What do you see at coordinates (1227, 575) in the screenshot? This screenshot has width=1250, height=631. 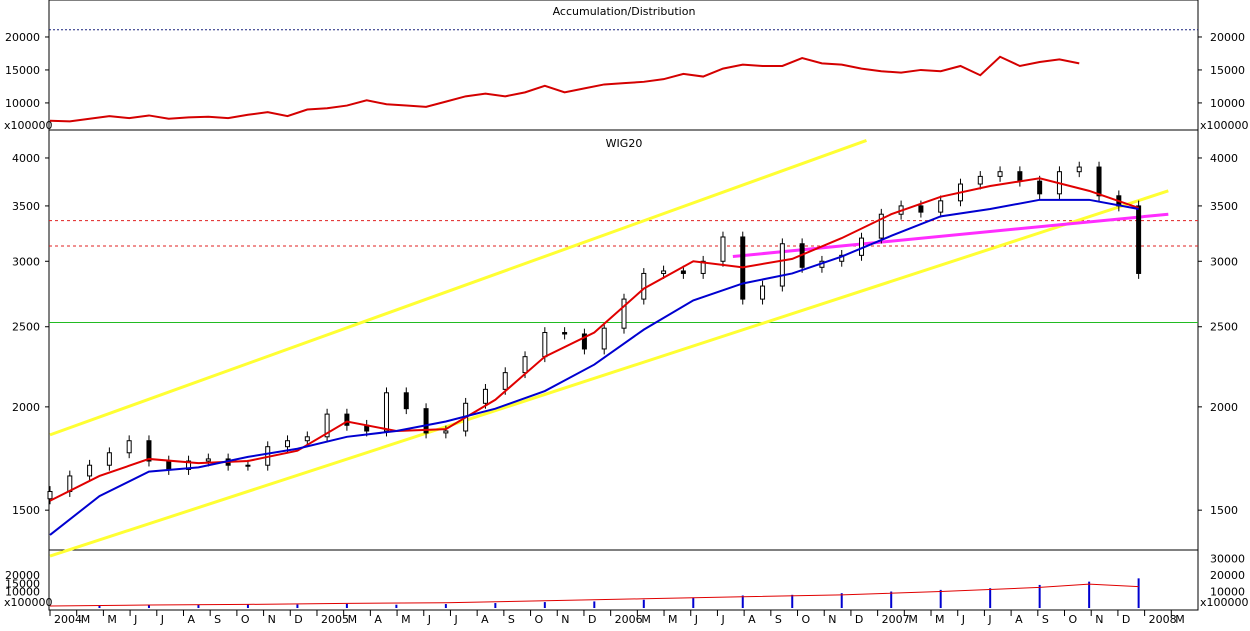 I see `bottom-y-tick-label-right: 20000` at bounding box center [1227, 575].